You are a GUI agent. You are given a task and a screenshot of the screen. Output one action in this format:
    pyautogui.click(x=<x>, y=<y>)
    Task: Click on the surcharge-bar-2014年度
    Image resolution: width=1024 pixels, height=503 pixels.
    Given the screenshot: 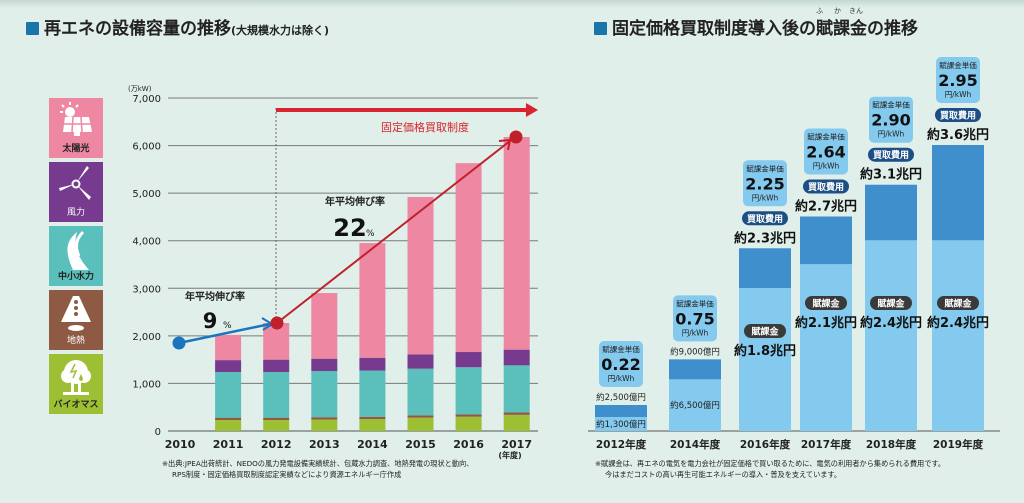 What is the action you would take?
    pyautogui.click(x=695, y=405)
    